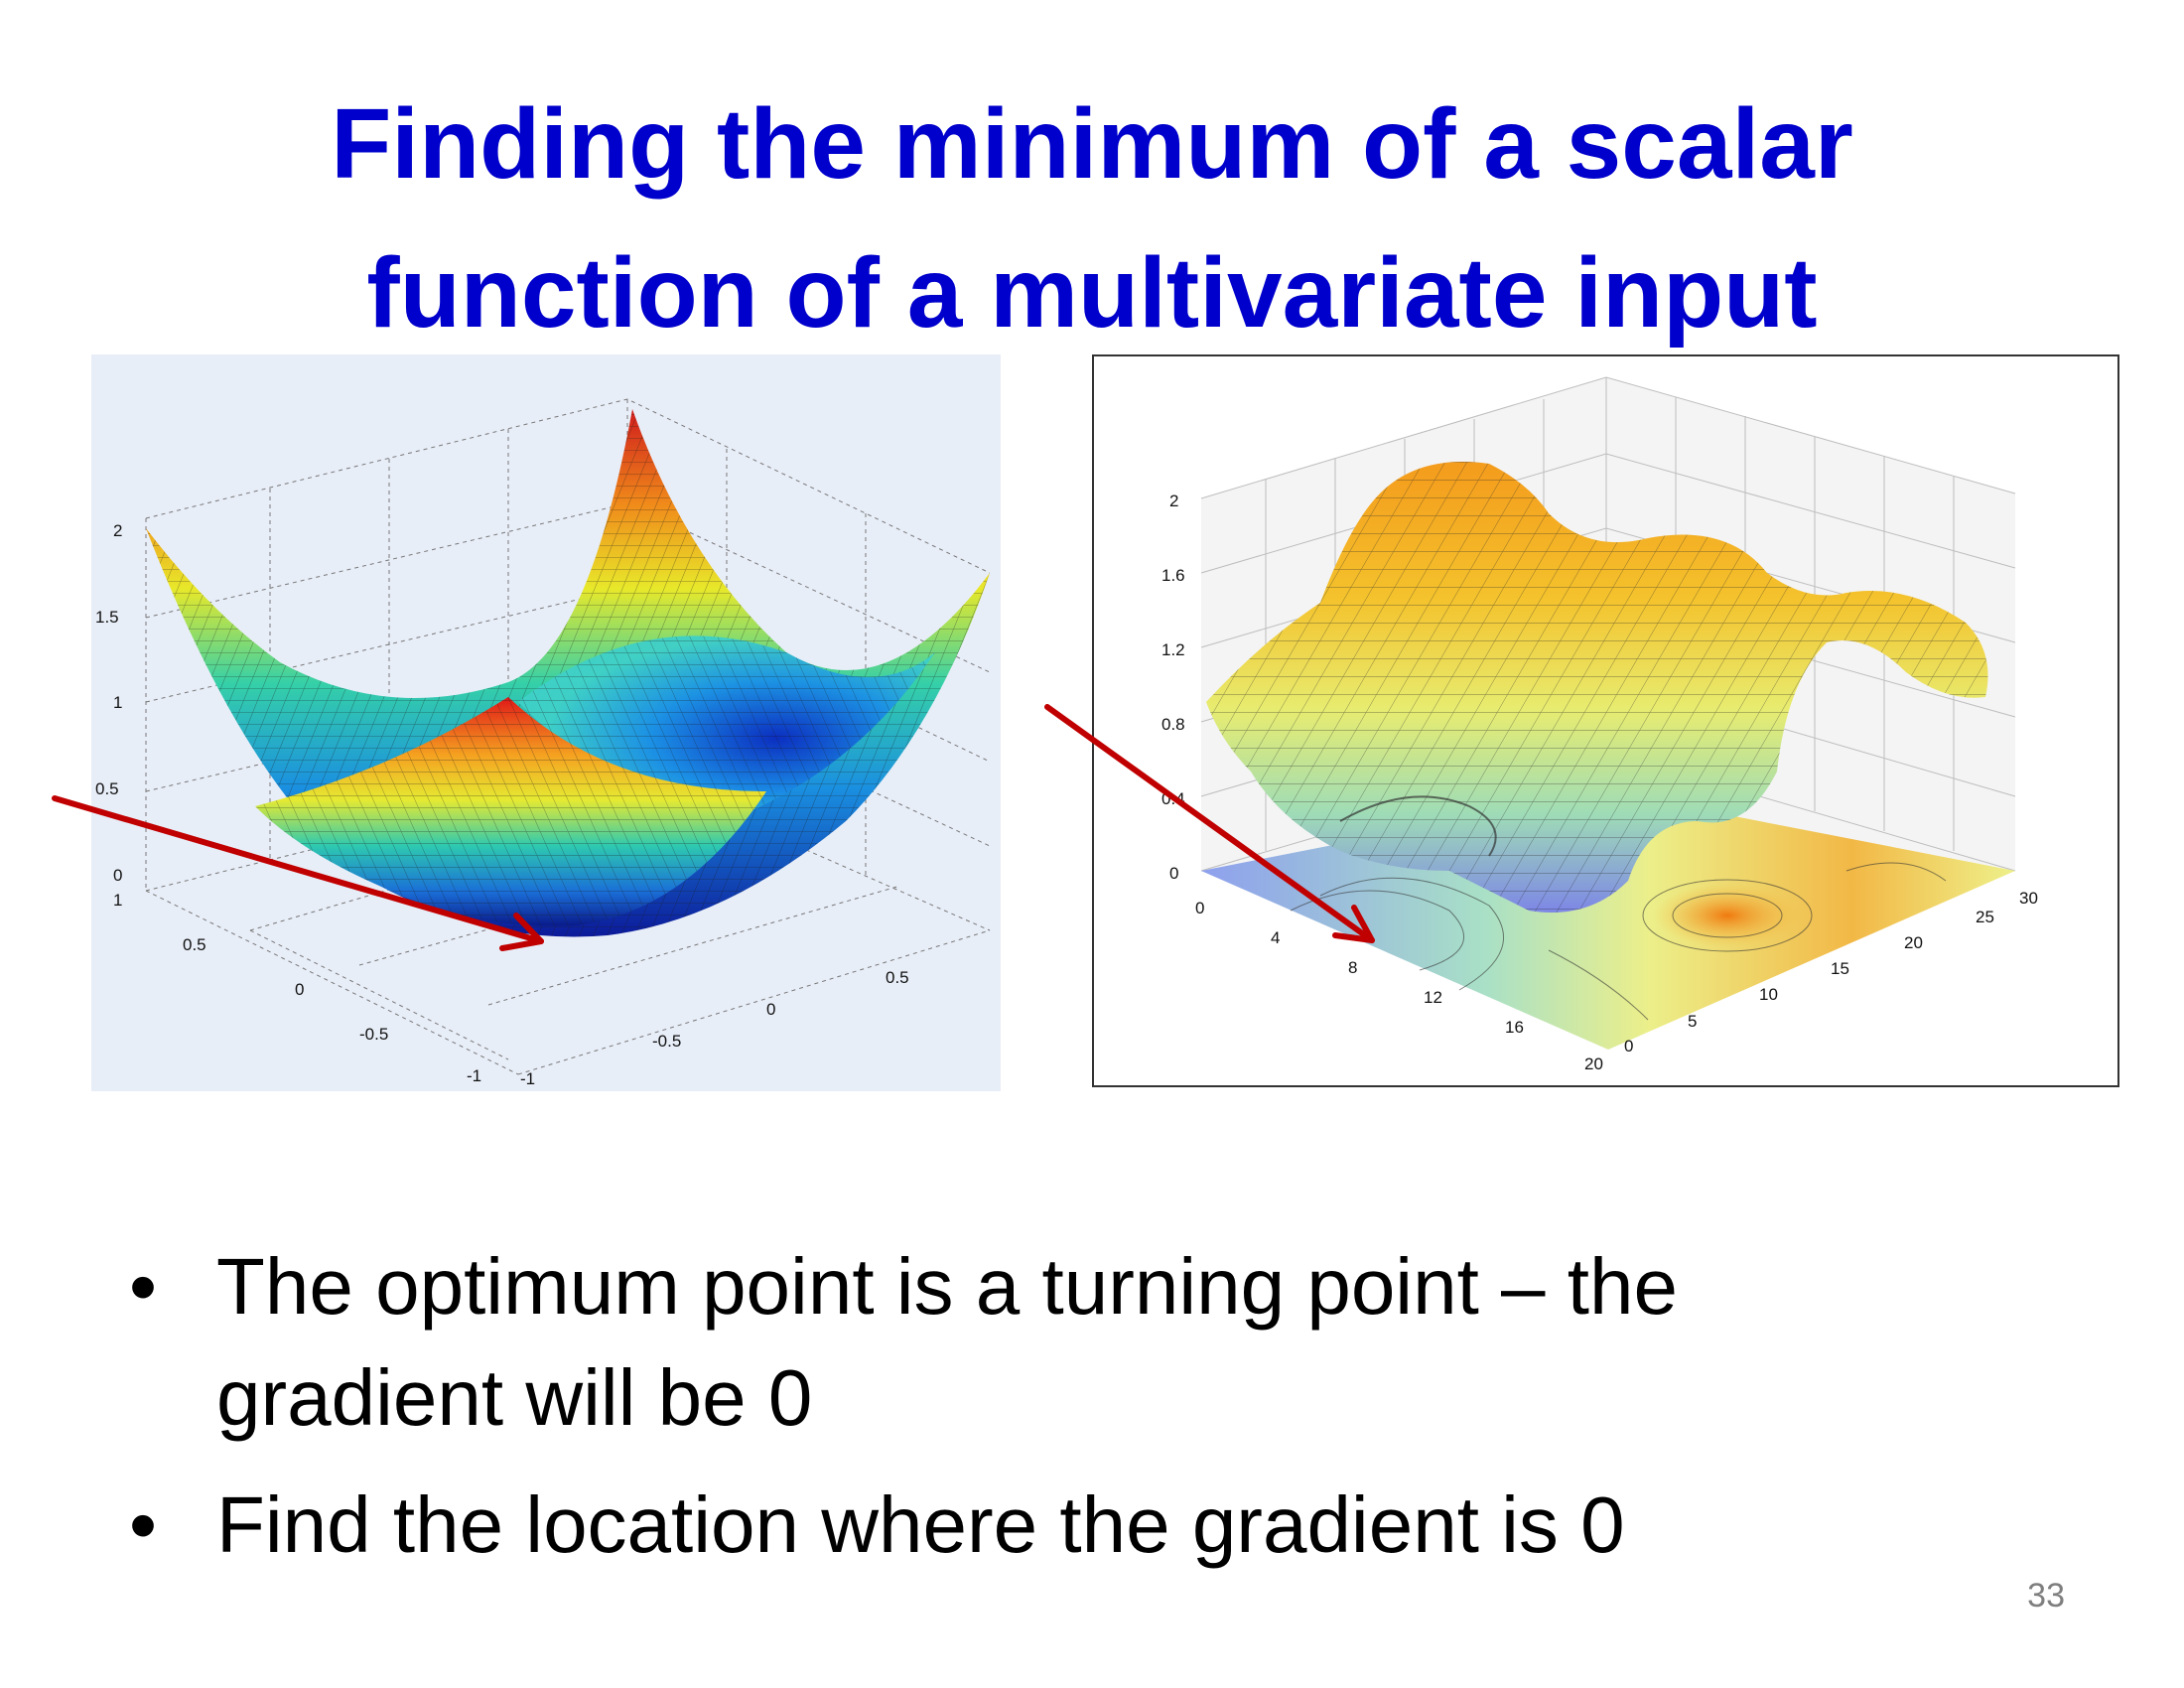  I want to click on y-tick-label: 30, so click(2028, 898).